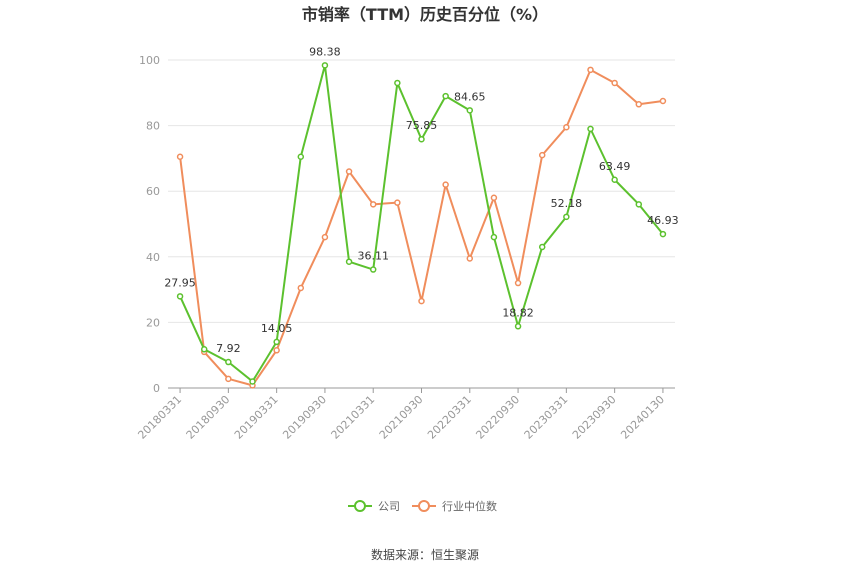 This screenshot has height=575, width=850. Describe the element at coordinates (304, 417) in the screenshot. I see `x-tick-label: 20190930` at that location.